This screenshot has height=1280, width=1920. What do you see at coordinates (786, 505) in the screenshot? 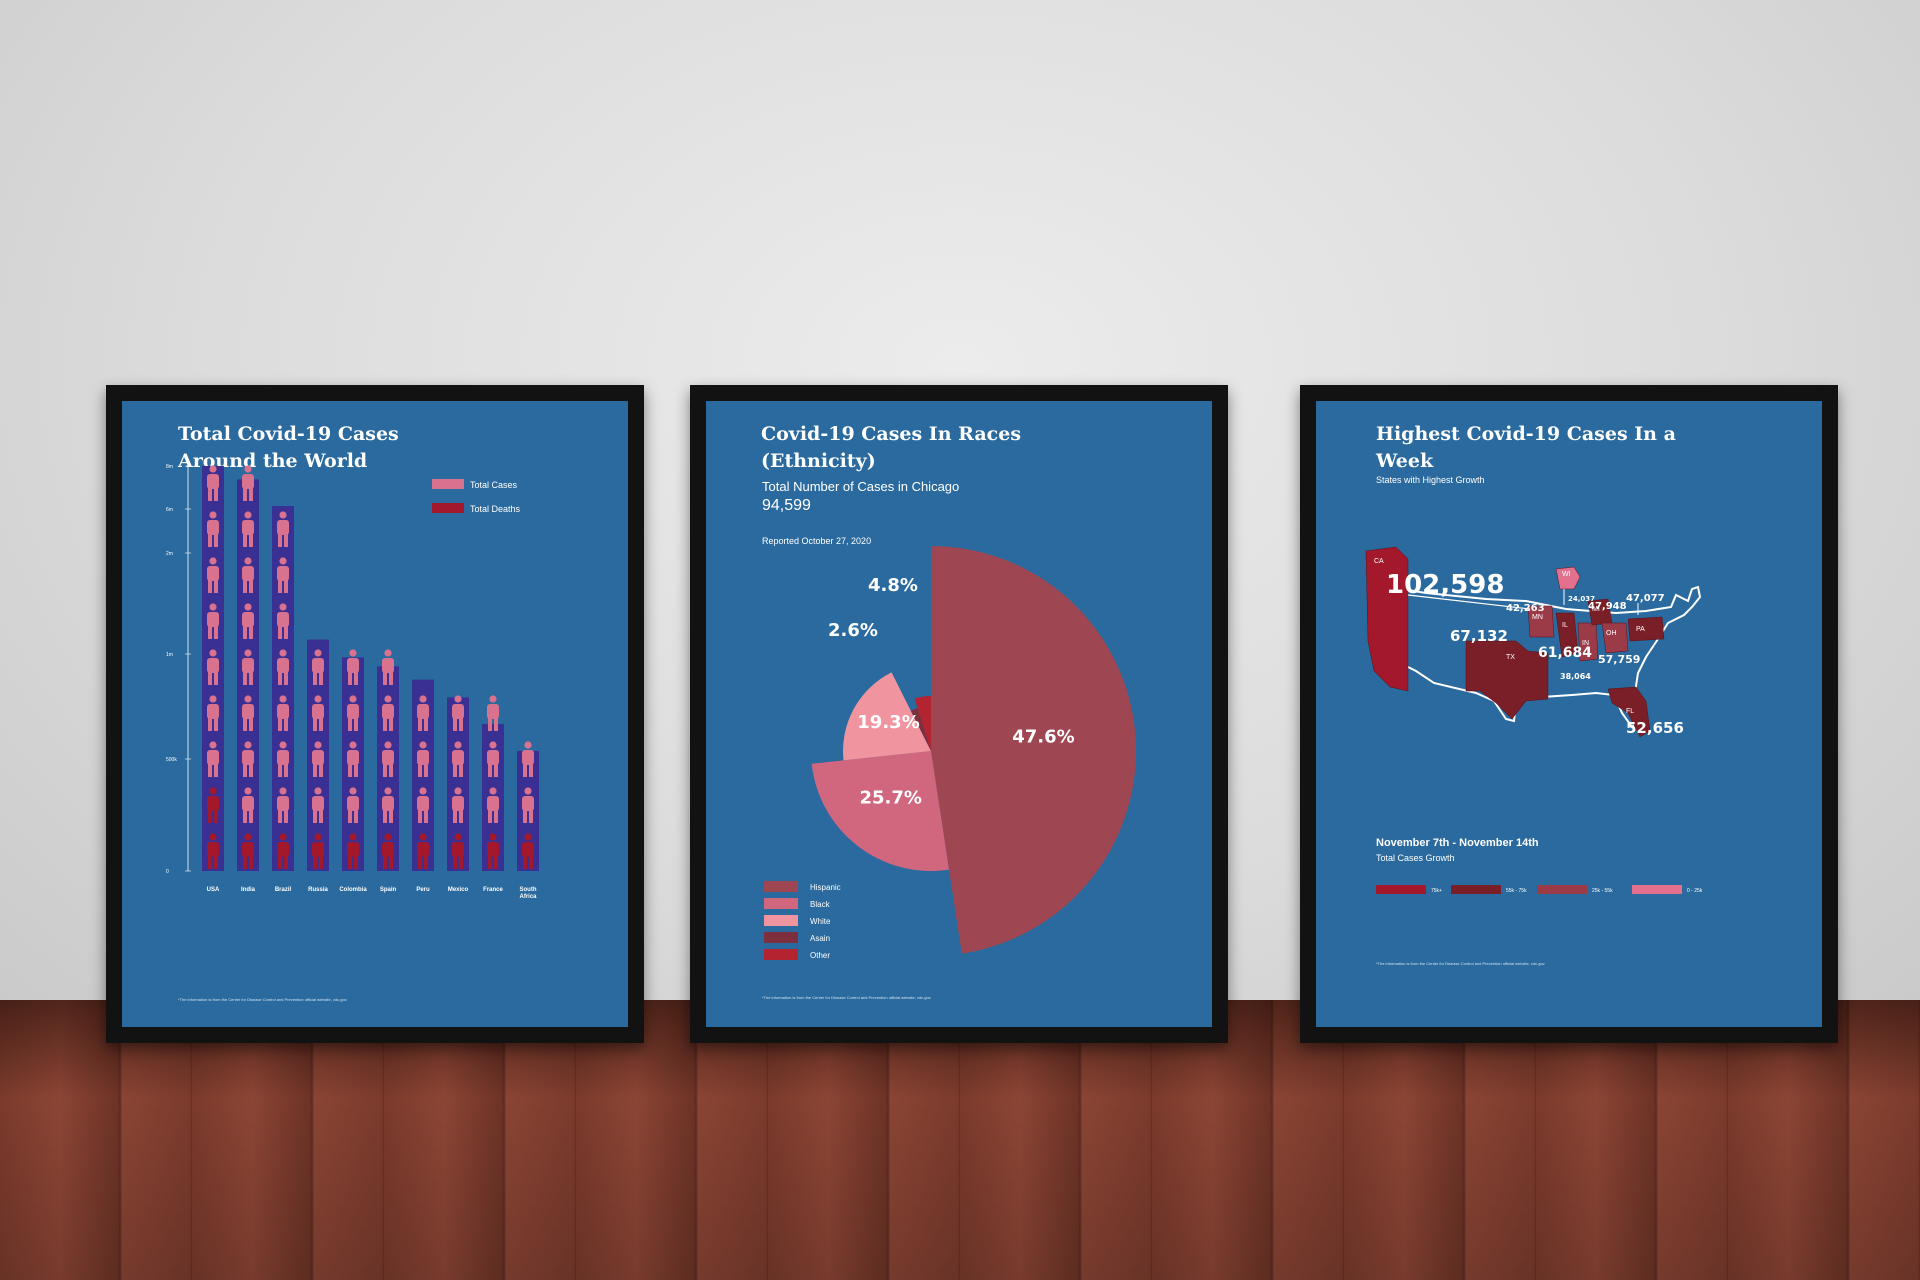
I see `total-cases: 94,599` at bounding box center [786, 505].